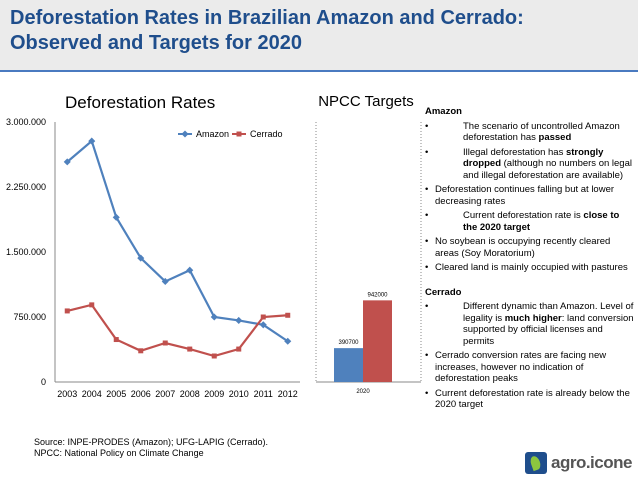 The height and width of the screenshot is (479, 638). I want to click on legend-marker-cerrado, so click(239, 134).